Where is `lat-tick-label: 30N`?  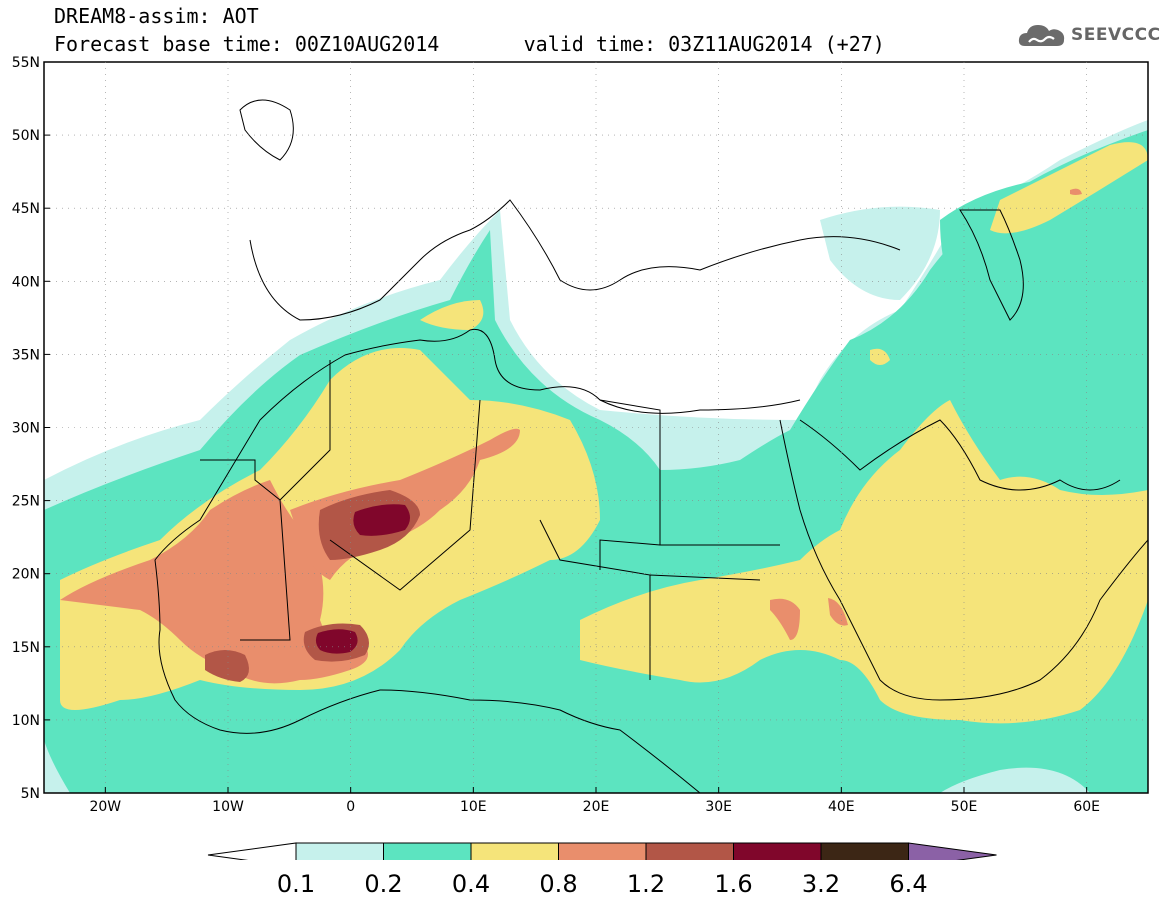
lat-tick-label: 30N is located at coordinates (26, 429).